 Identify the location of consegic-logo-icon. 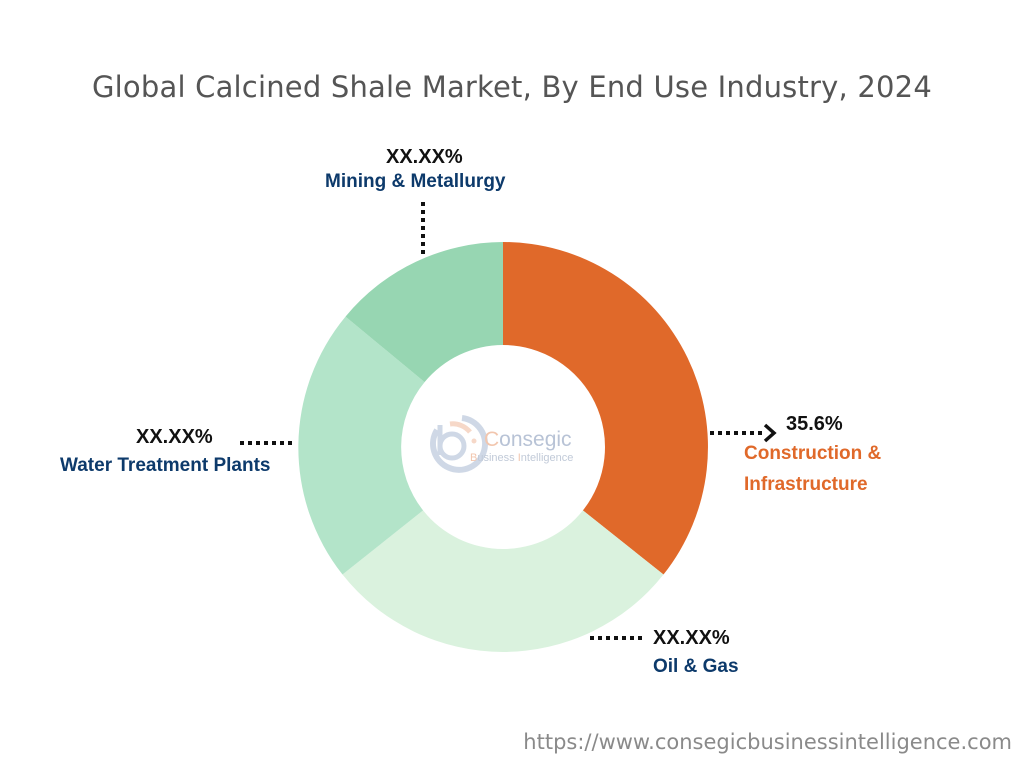
(459, 444).